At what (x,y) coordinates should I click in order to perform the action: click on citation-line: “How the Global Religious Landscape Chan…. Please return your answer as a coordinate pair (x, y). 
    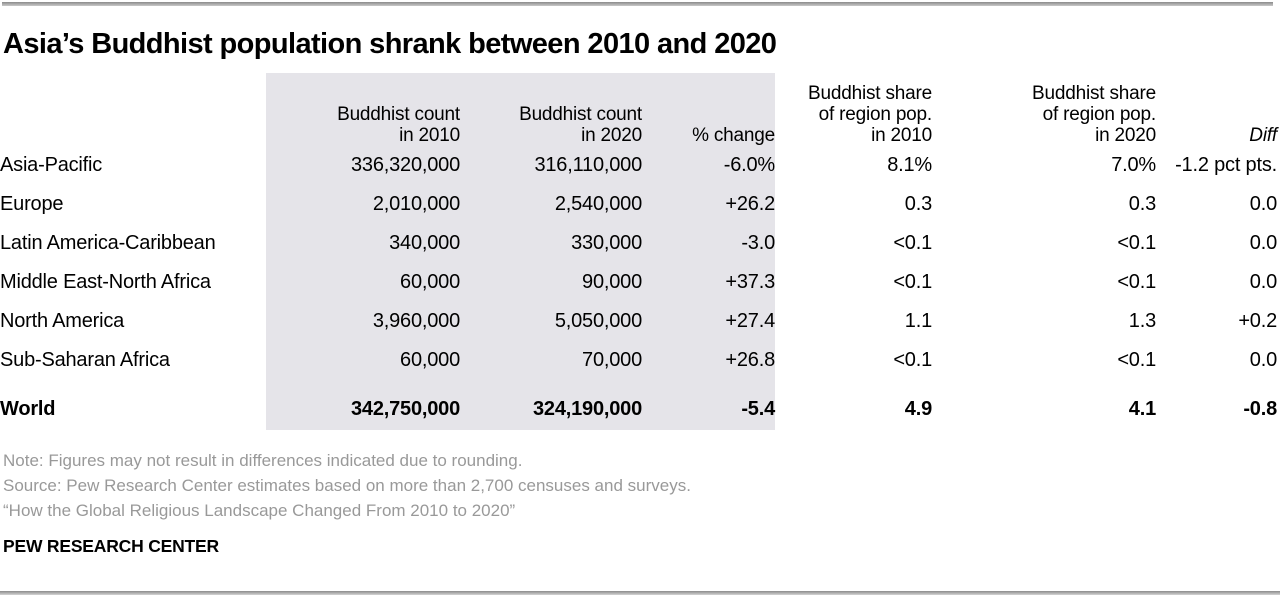
    Looking at the image, I should click on (259, 510).